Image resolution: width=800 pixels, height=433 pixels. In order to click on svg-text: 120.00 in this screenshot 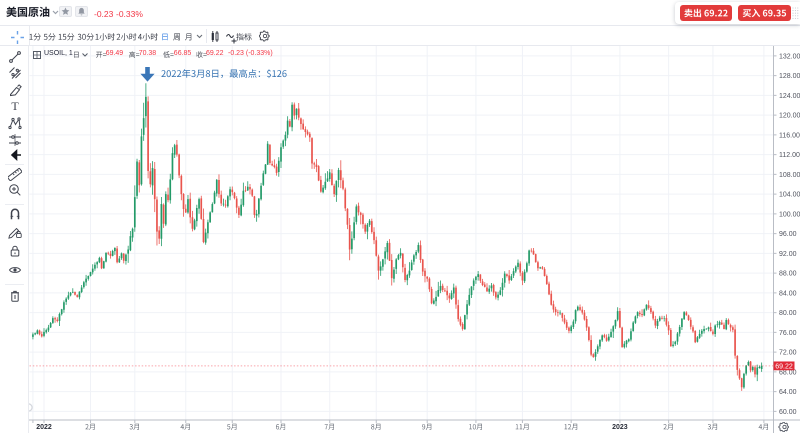, I will do `click(789, 116)`.